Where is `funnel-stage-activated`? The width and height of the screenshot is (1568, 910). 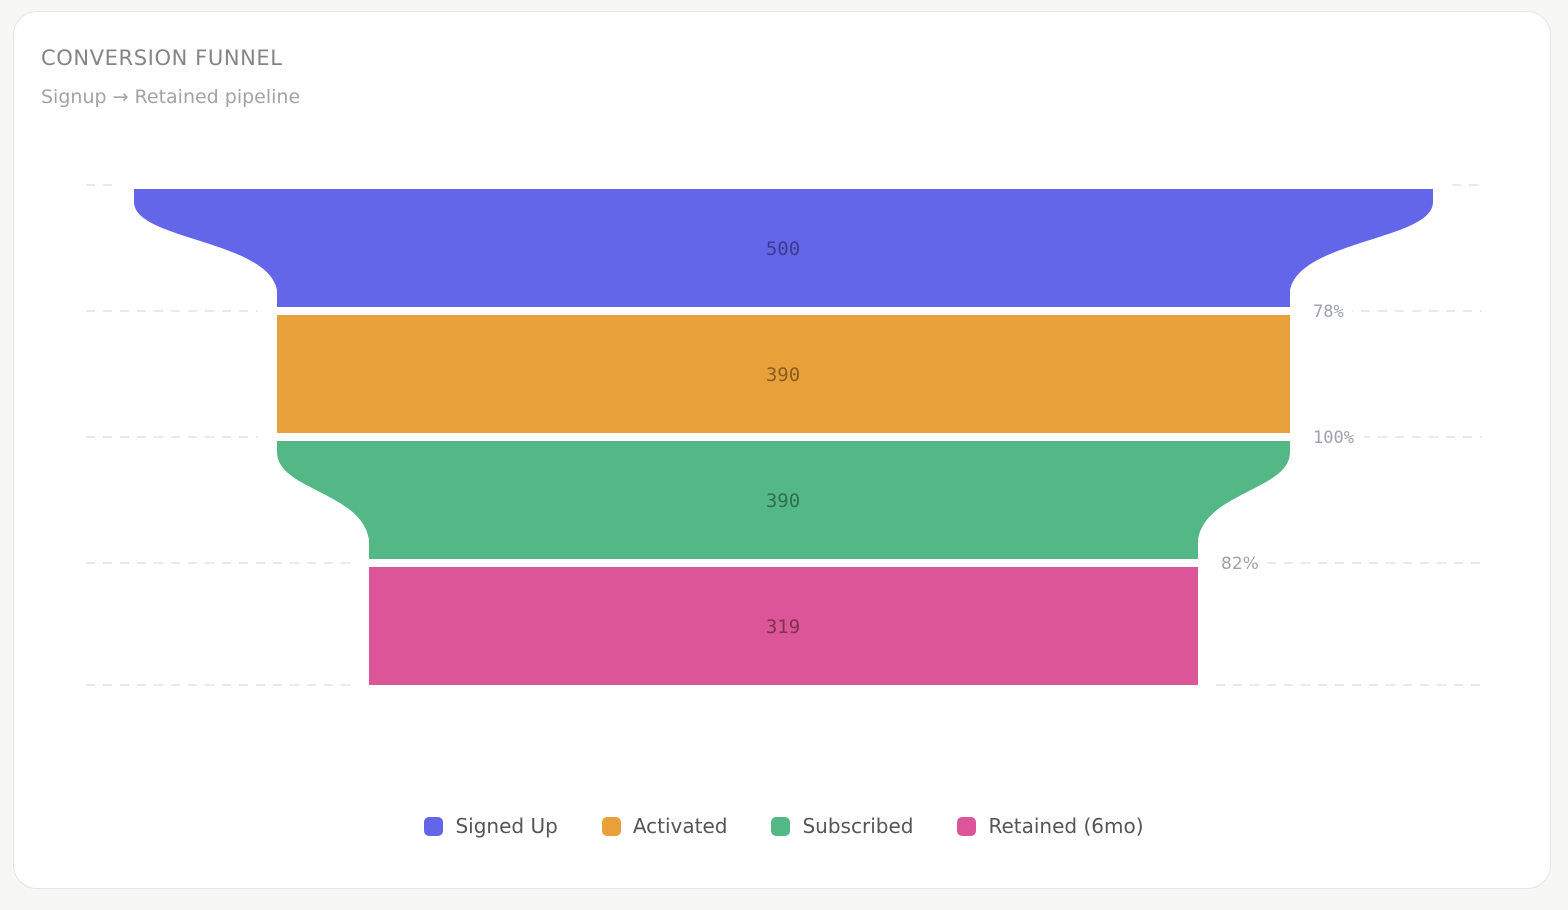 funnel-stage-activated is located at coordinates (783, 374).